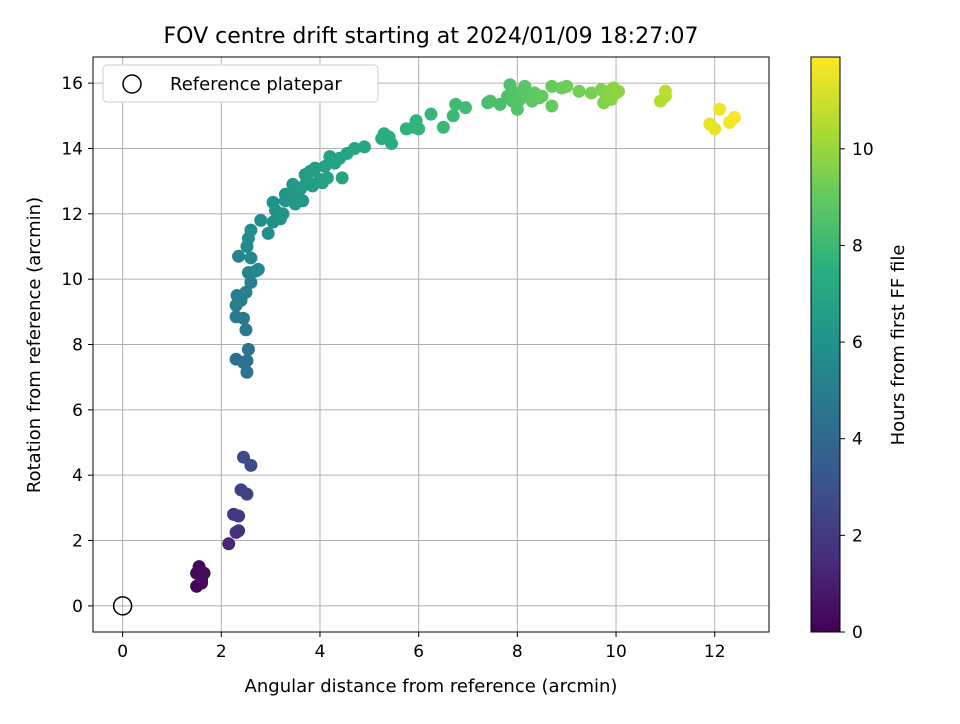 This screenshot has width=960, height=724. What do you see at coordinates (857, 246) in the screenshot?
I see `colorbar-tick-label: 8` at bounding box center [857, 246].